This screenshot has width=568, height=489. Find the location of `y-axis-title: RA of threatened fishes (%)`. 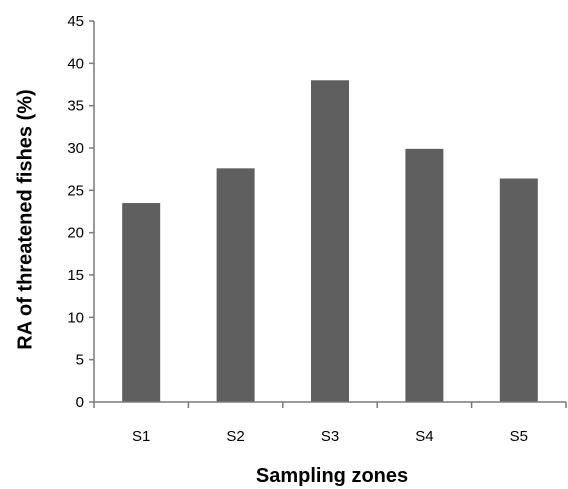

y-axis-title: RA of threatened fishes (%) is located at coordinates (25, 219).